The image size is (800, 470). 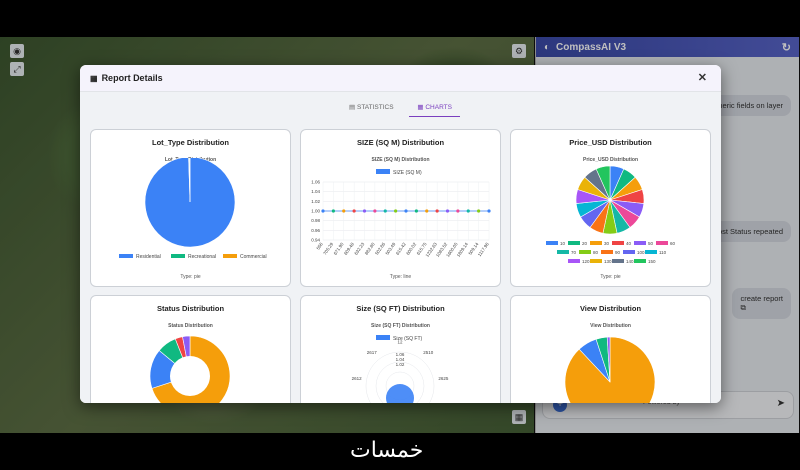 I want to click on legend-label: 140, so click(x=630, y=261).